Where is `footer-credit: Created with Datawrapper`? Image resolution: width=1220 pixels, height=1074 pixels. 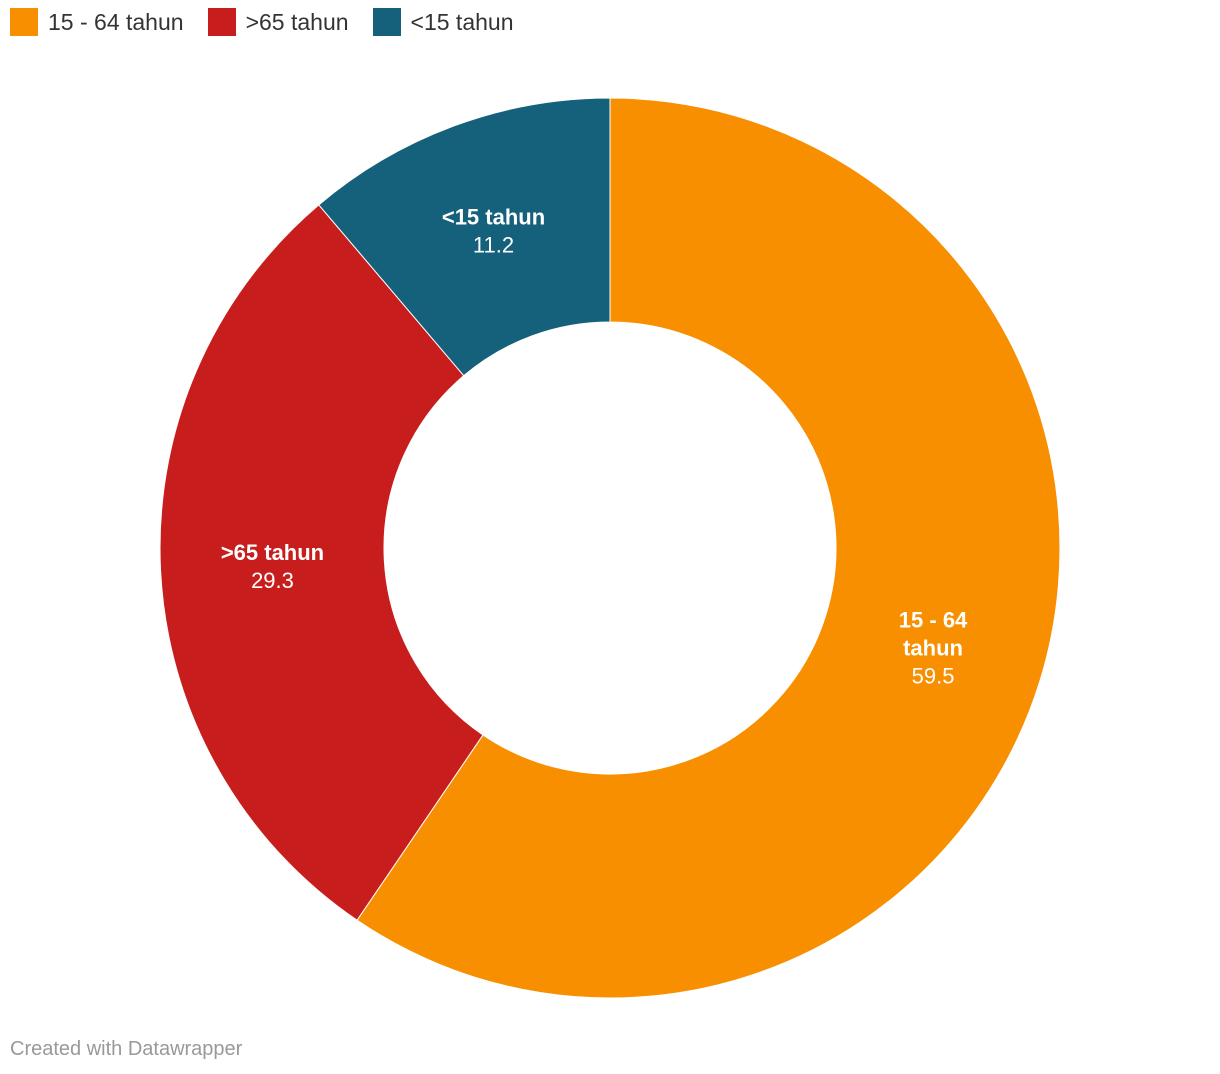 footer-credit: Created with Datawrapper is located at coordinates (126, 1049).